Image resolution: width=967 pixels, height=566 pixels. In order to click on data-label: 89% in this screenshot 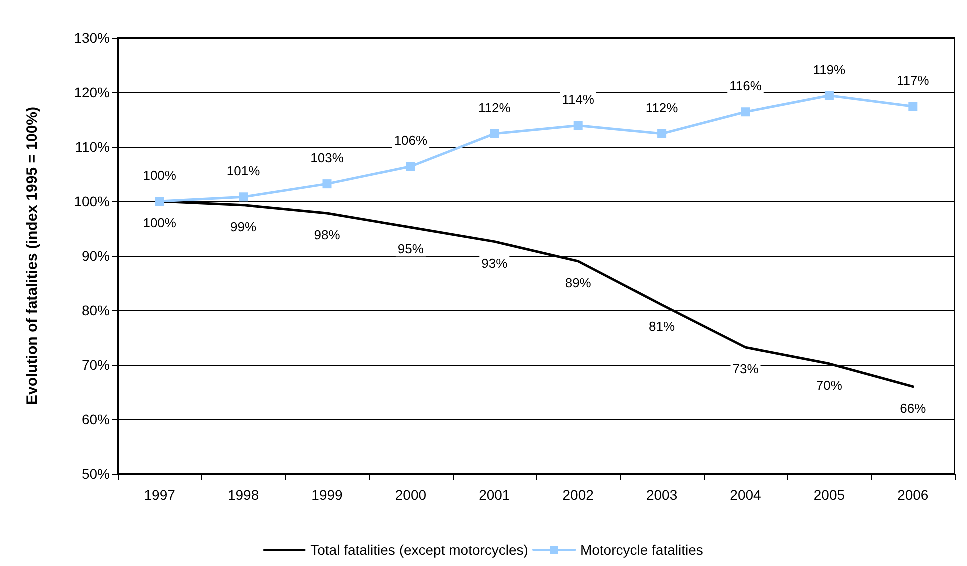, I will do `click(578, 282)`.